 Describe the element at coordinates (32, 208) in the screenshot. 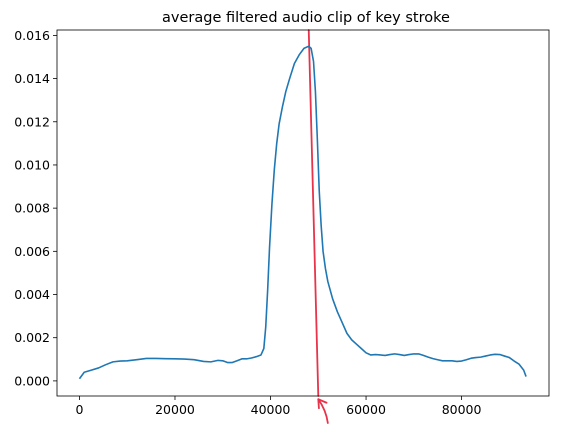

I see `y-tick-label: 0.008` at that location.